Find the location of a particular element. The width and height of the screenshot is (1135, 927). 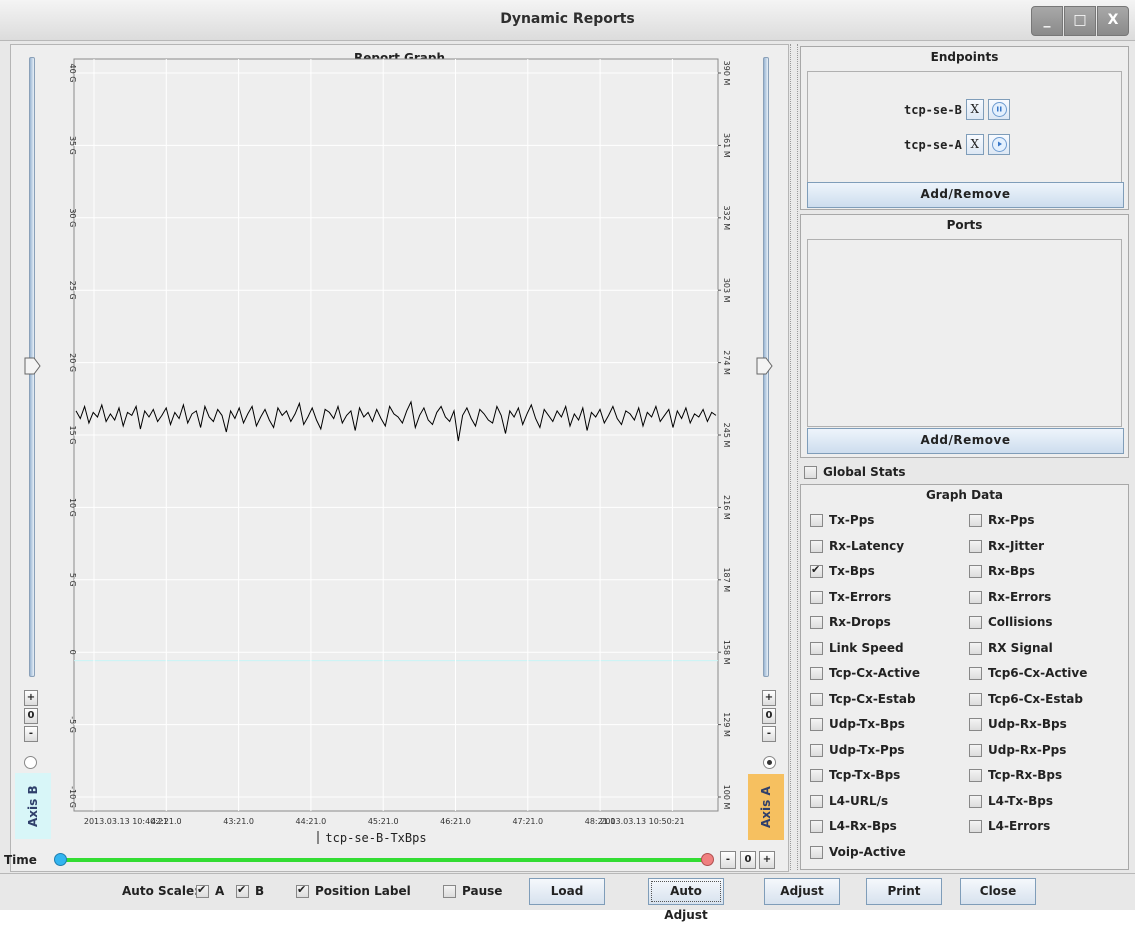

maximize-button: □ is located at coordinates (1080, 21).